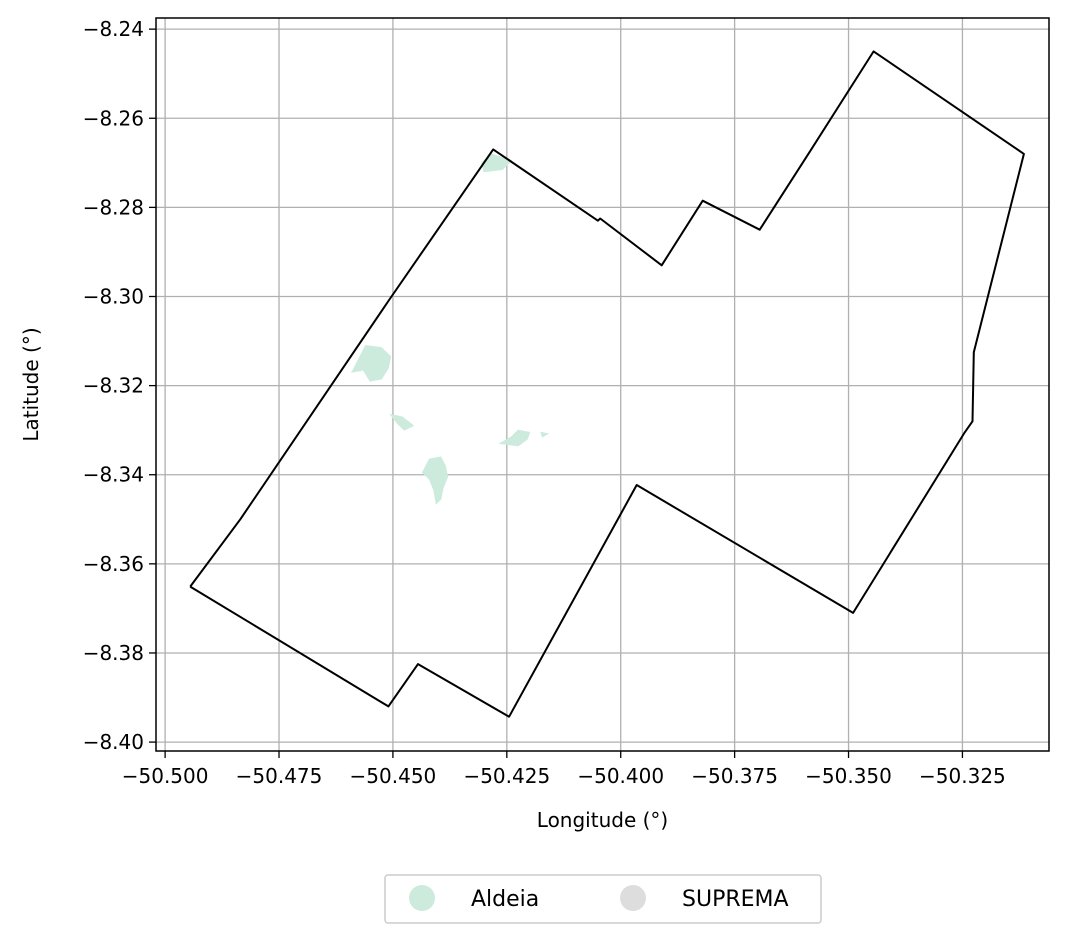  Describe the element at coordinates (113, 386) in the screenshot. I see `y-tick-label: −8.32` at that location.